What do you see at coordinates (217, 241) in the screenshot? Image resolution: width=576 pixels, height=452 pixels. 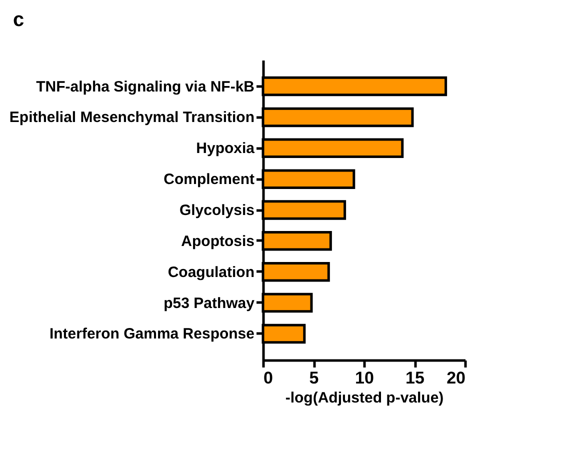 I see `y-tick-label: Apoptosis` at bounding box center [217, 241].